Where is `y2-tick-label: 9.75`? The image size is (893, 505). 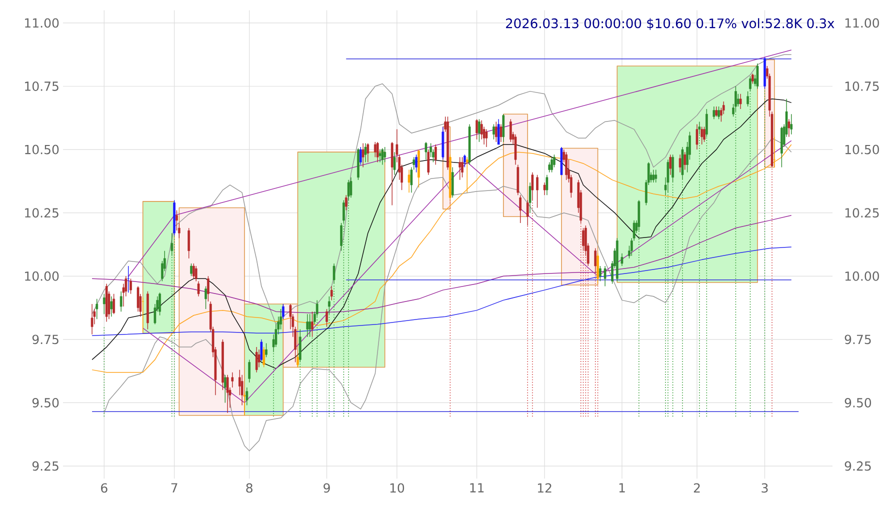
y2-tick-label: 9.75 is located at coordinates (857, 339).